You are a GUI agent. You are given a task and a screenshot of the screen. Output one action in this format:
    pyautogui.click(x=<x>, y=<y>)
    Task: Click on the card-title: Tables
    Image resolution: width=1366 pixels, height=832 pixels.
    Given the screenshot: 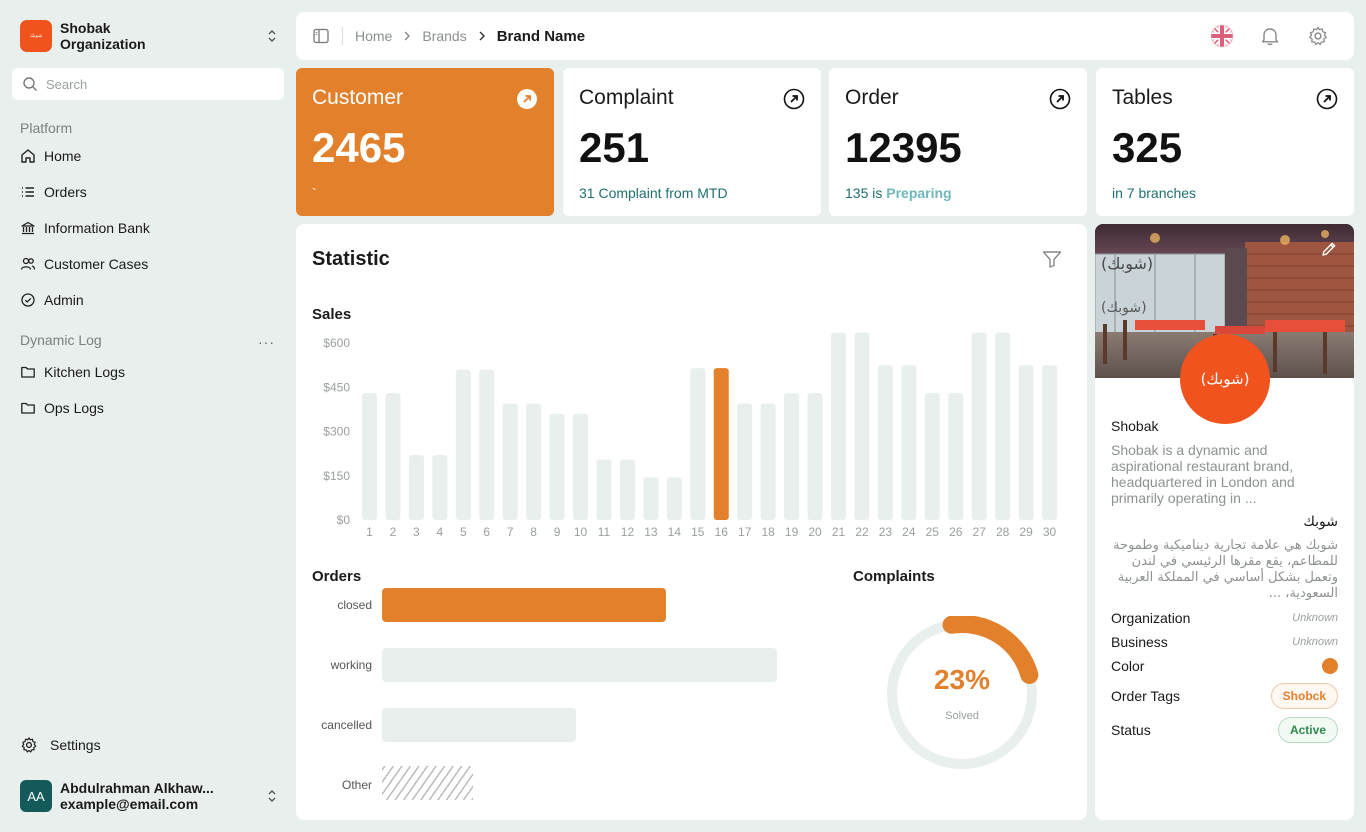 What is the action you would take?
    pyautogui.click(x=1142, y=97)
    